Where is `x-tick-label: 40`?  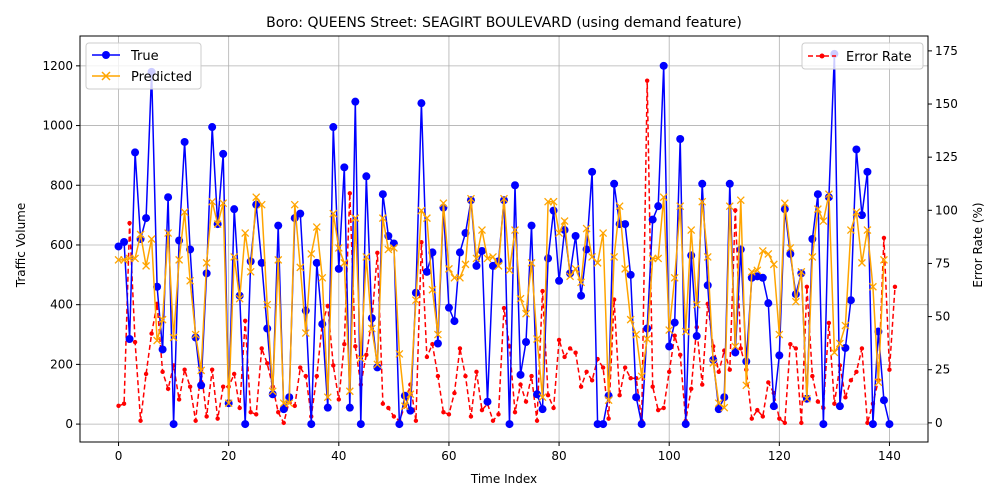 x-tick-label: 40 is located at coordinates (338, 456).